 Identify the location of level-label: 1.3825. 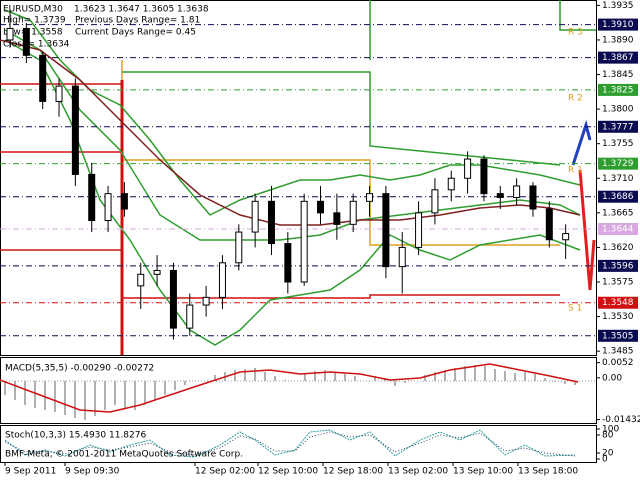
(618, 90).